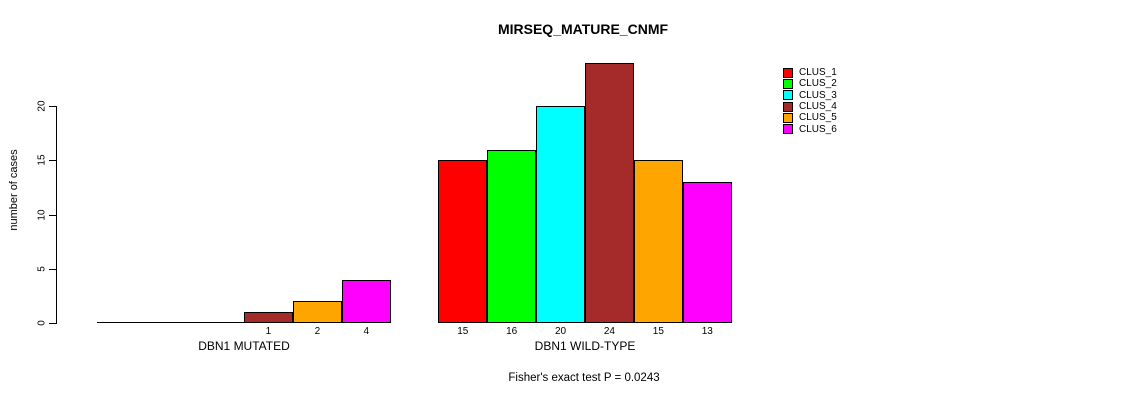 This screenshot has height=400, width=1140. I want to click on legend-item: CLUS_2, so click(810, 83).